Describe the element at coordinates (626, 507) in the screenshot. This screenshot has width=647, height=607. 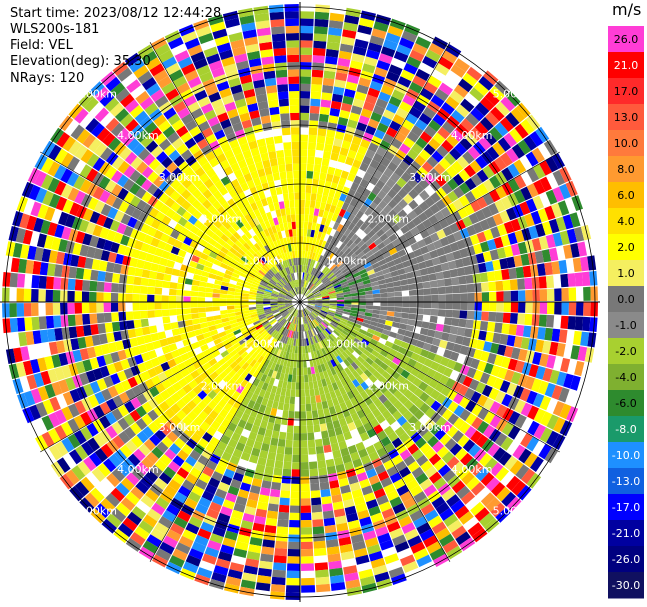
I see `colorbar-swatch` at that location.